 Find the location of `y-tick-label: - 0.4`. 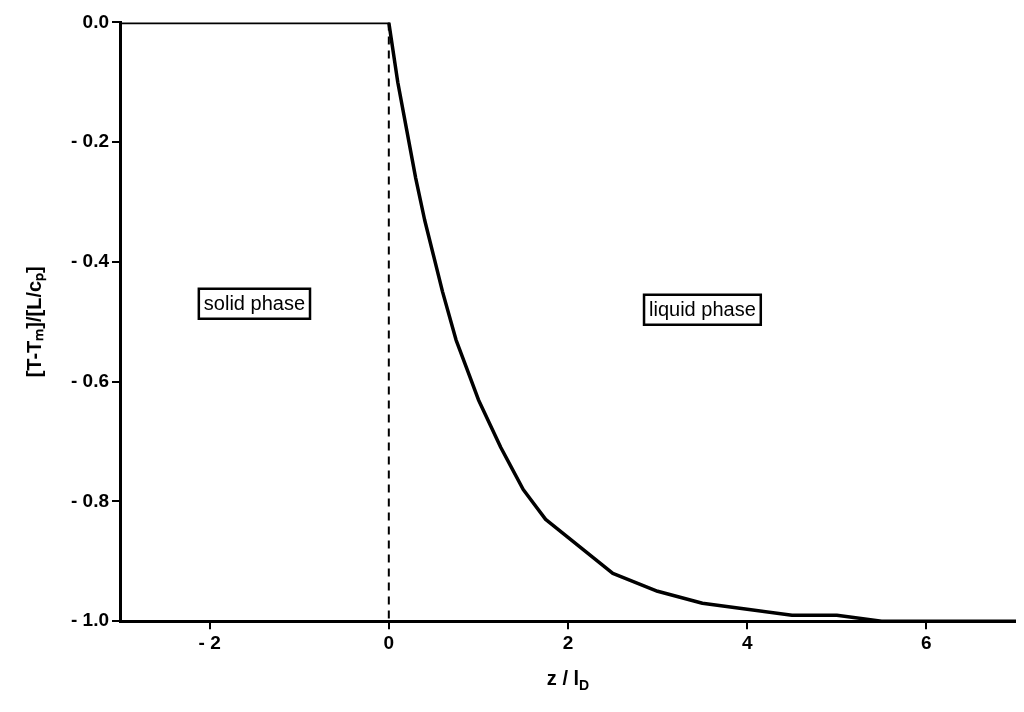

y-tick-label: - 0.4 is located at coordinates (90, 261).